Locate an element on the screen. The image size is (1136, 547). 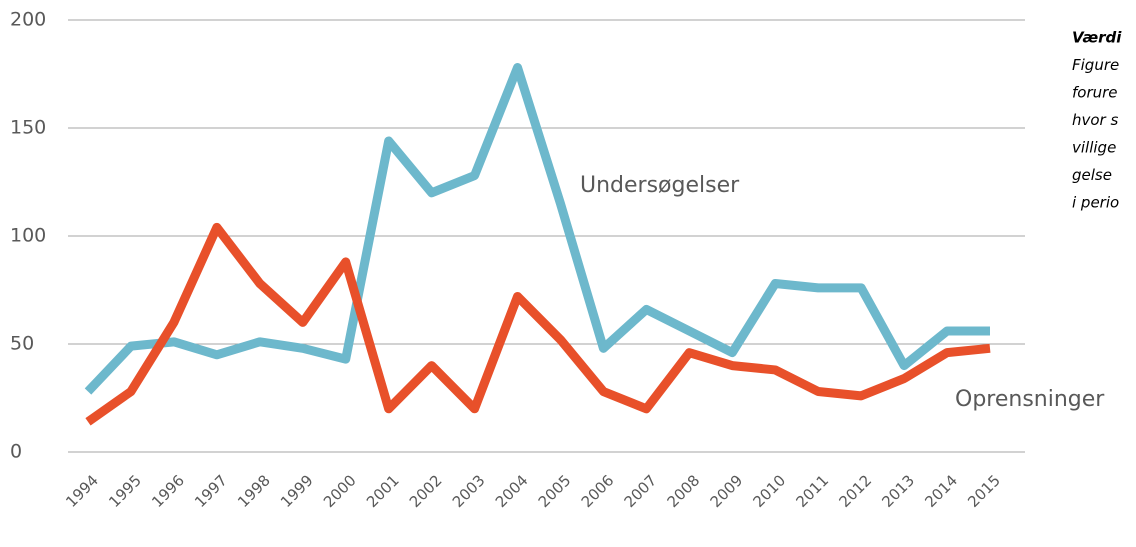
x-tick-label: 1998 is located at coordinates (254, 491).